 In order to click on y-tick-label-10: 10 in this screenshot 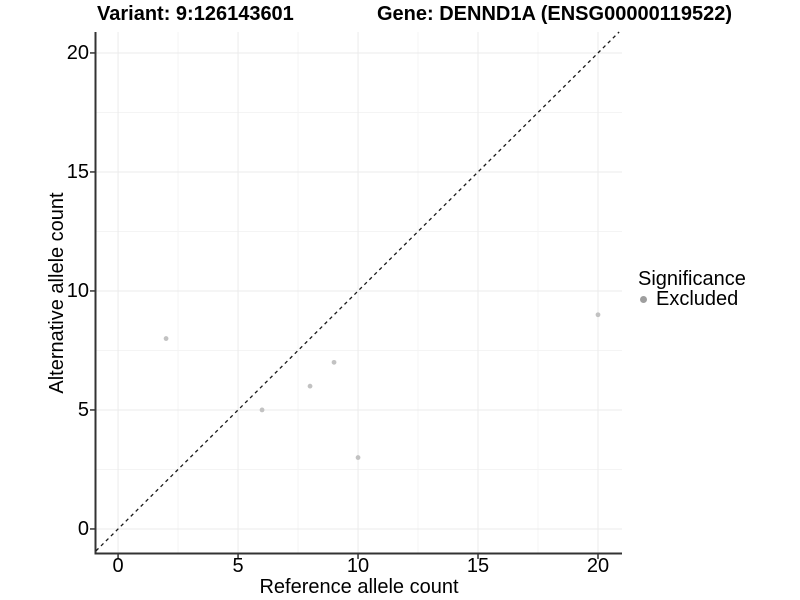, I will do `click(77, 290)`.